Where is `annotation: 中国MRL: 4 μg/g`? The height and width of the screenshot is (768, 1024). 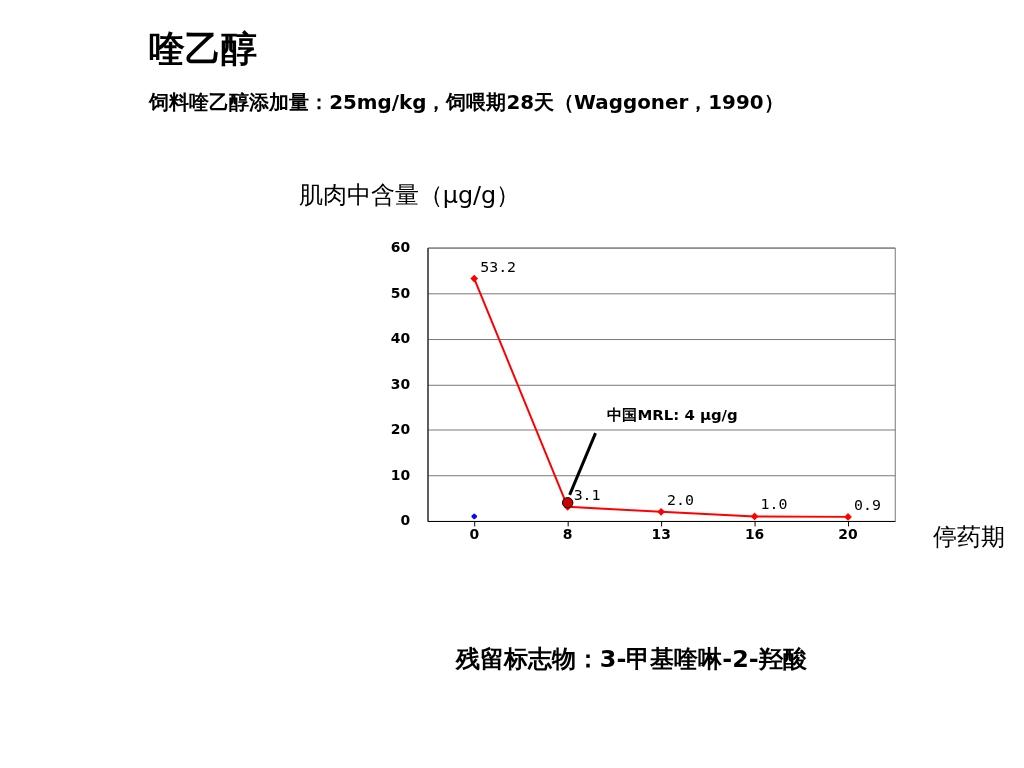 annotation: 中国MRL: 4 μg/g is located at coordinates (672, 415).